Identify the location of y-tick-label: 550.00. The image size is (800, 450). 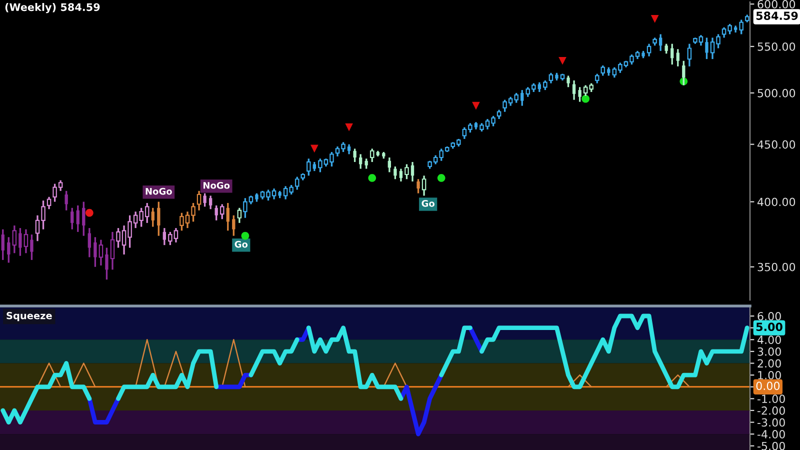
(777, 46).